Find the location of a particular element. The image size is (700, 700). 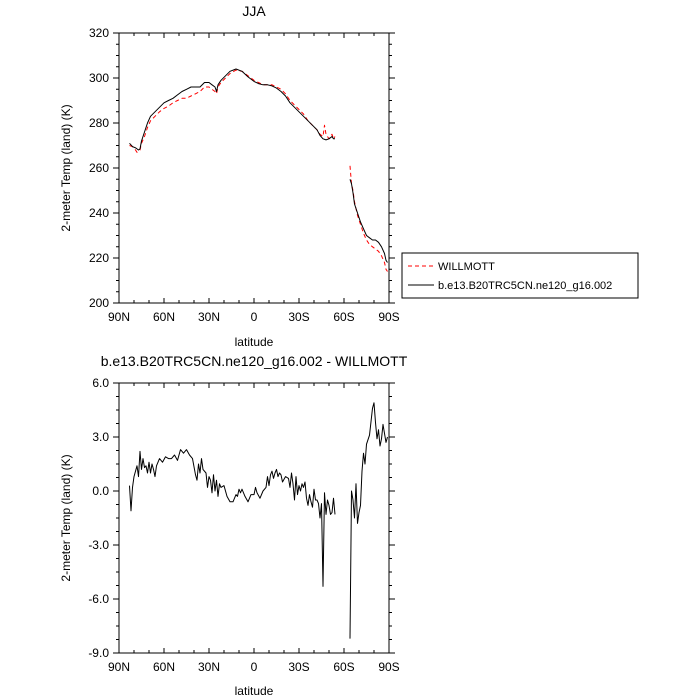

bottom-panel-ylabel: 2-meter Temp (land) (K) is located at coordinates (66, 517).